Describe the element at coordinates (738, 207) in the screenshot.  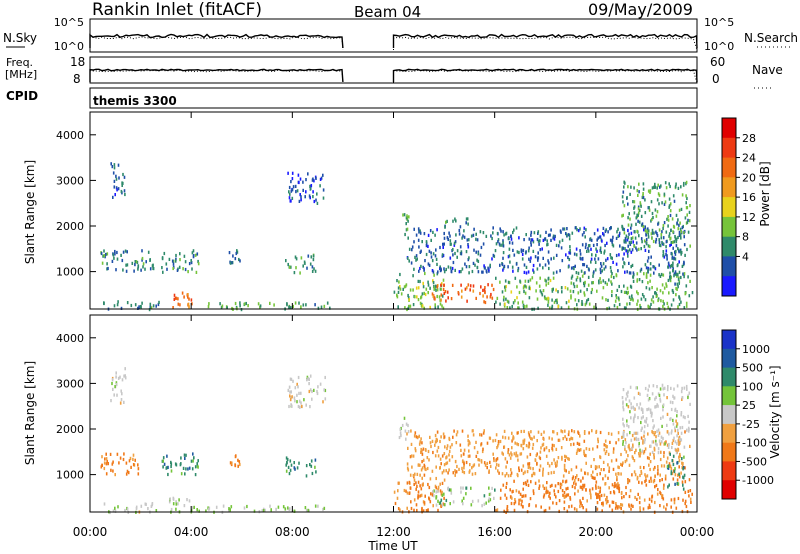
I see `power-colorbar: 4 8 12 16 20 24 28` at that location.